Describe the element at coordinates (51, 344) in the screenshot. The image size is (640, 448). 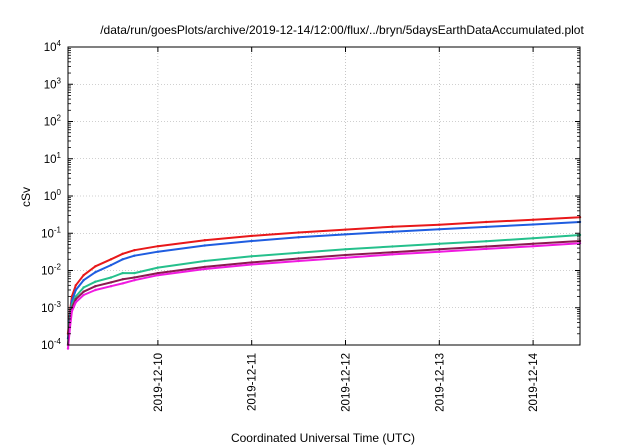
I see `y-tick-label: 10⁻⁴` at that location.